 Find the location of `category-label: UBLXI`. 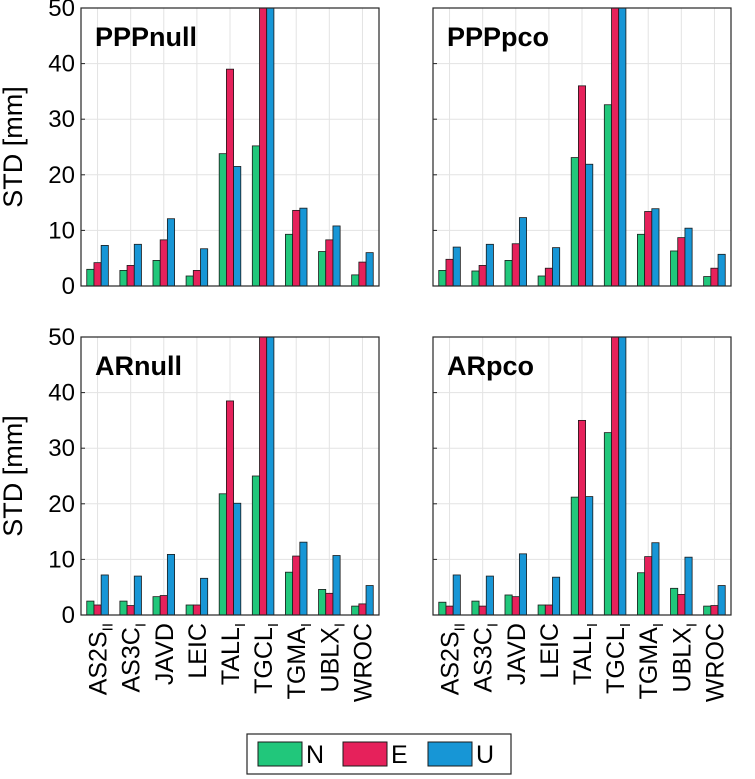

category-label: UBLXI is located at coordinates (332, 657).